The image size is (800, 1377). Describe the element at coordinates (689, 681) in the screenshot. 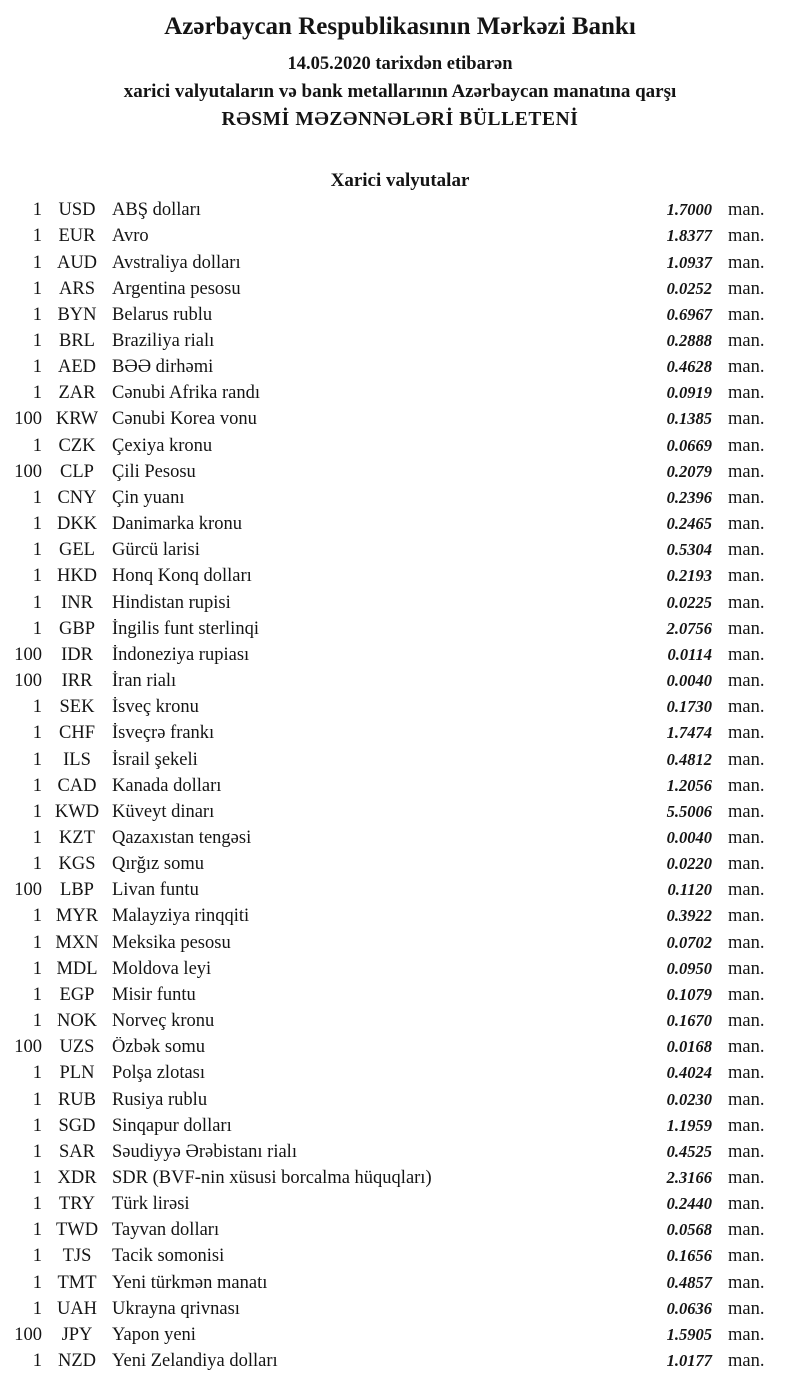

I see `rate-value: 0.0040` at that location.